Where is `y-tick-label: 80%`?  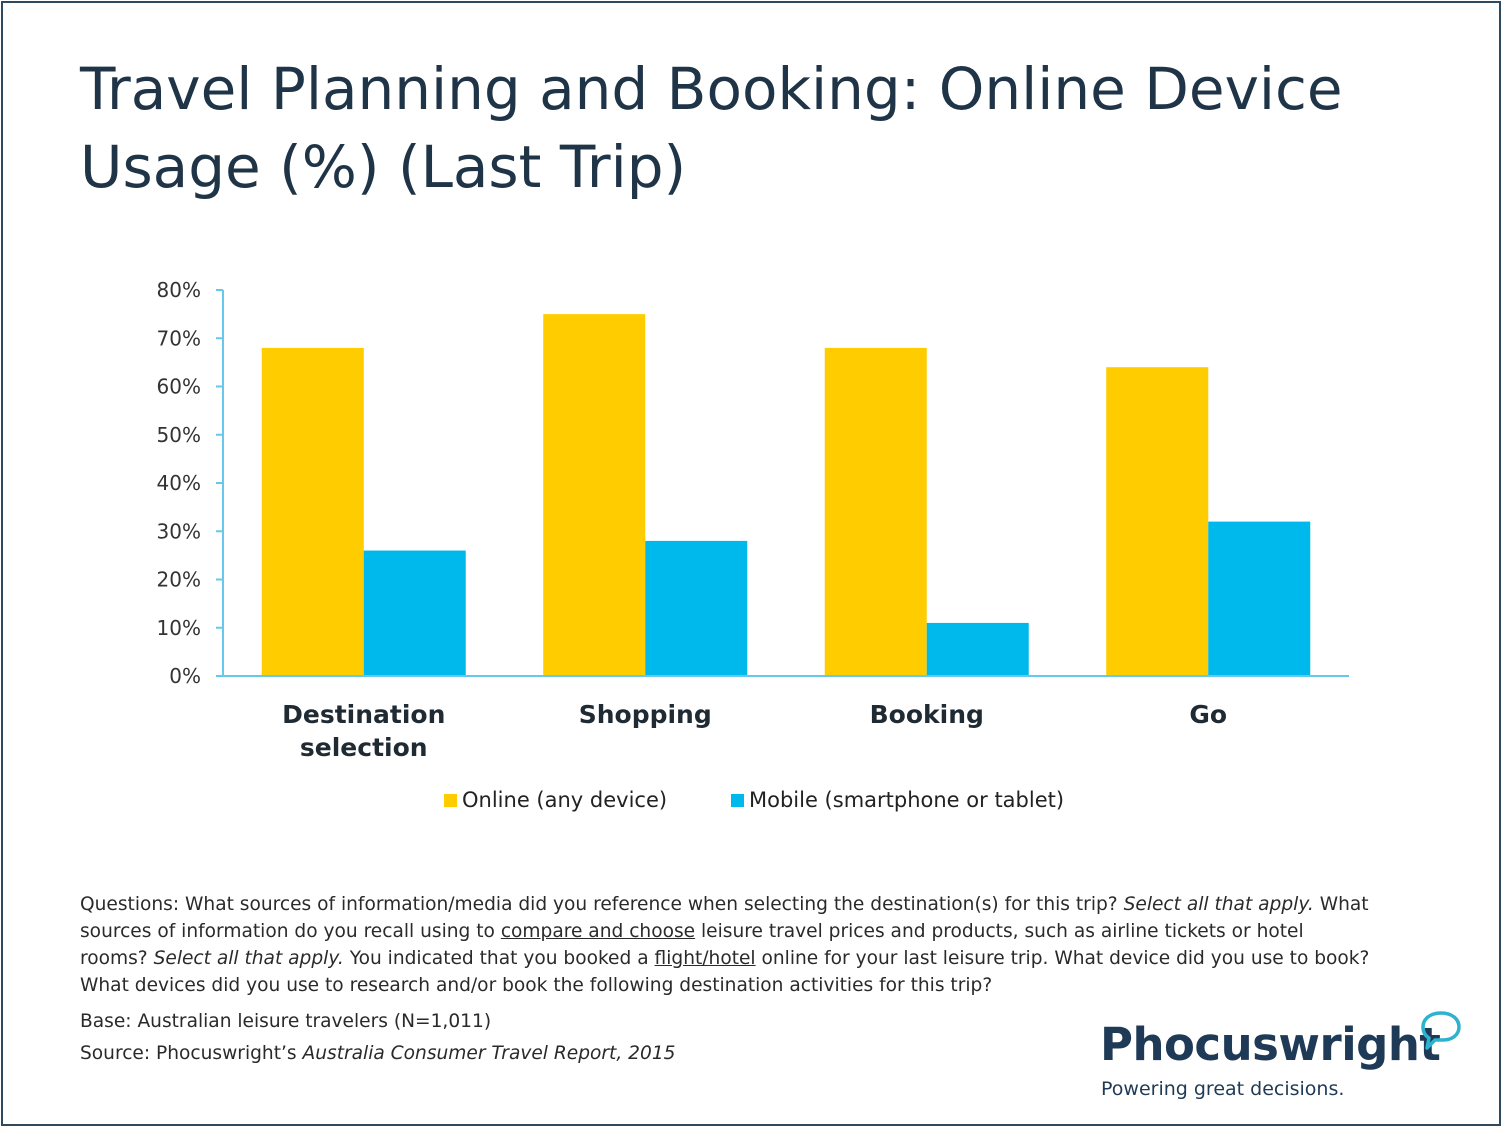
y-tick-label: 80% is located at coordinates (179, 290).